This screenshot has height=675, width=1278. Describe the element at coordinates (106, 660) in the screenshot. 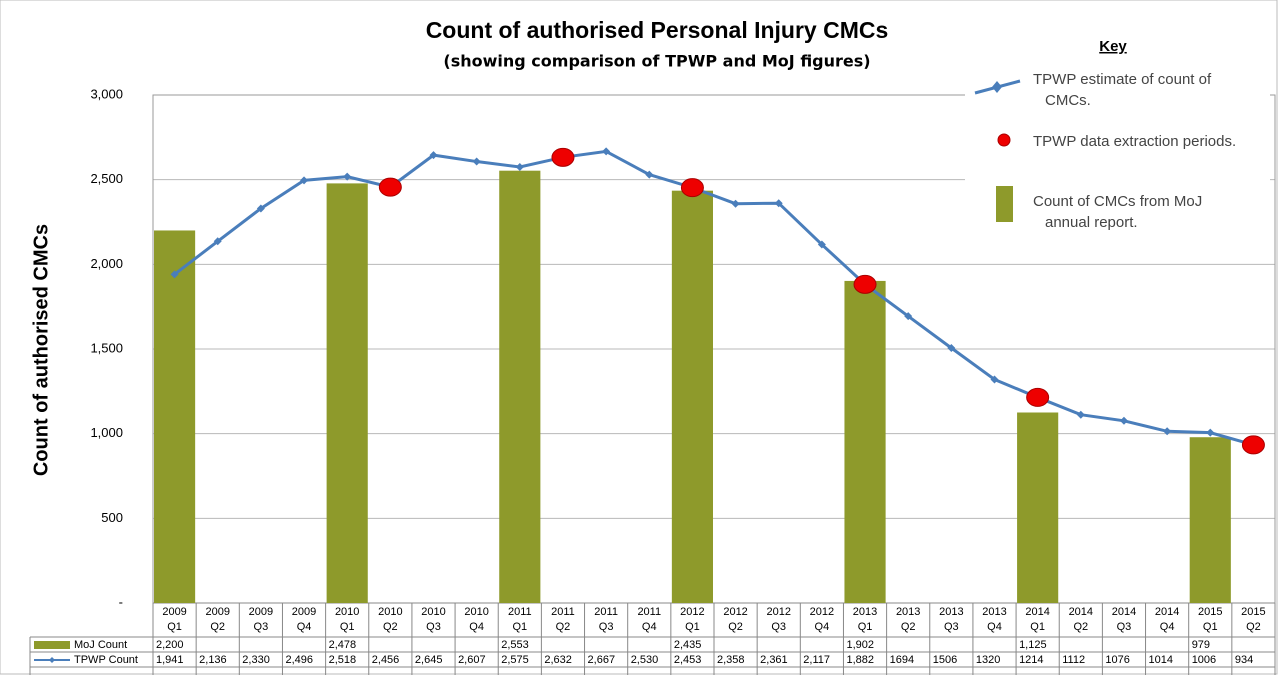

I see `table-row-label: TPWP Count` at that location.